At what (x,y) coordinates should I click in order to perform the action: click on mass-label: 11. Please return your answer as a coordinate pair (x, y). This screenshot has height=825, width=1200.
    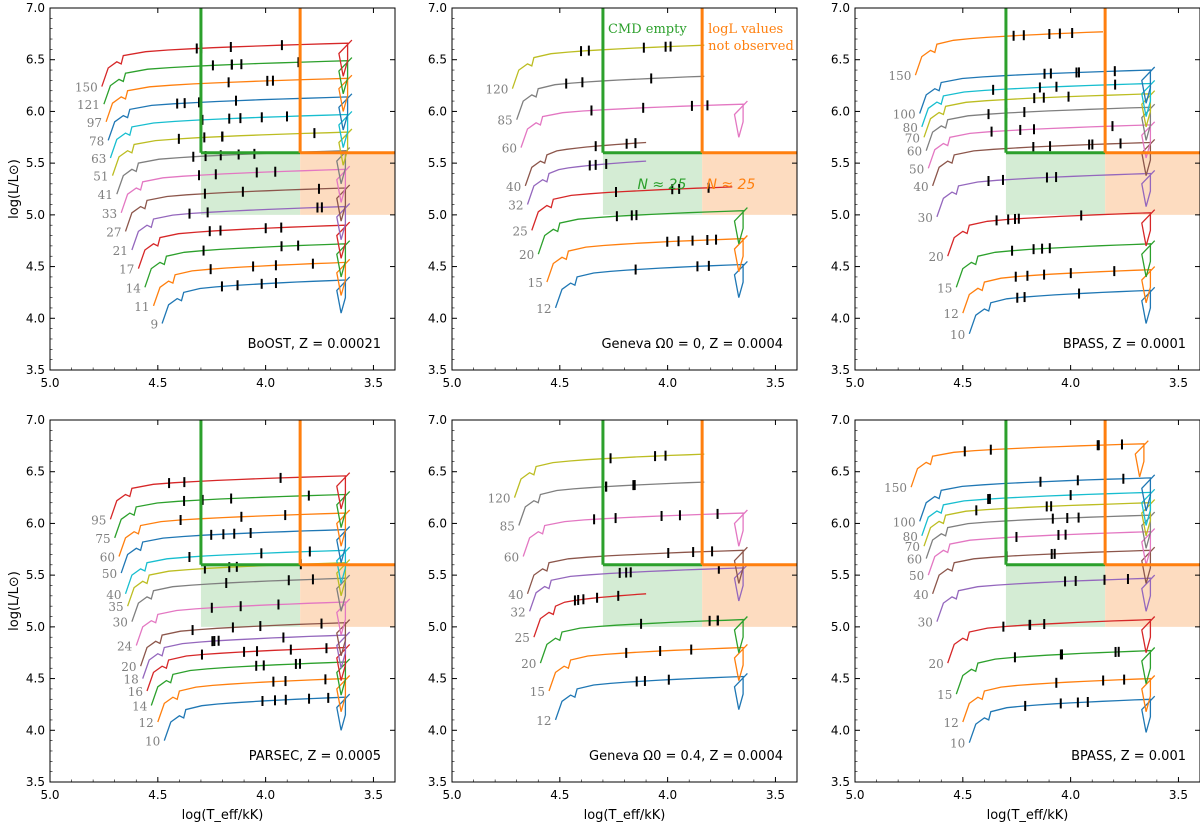
    Looking at the image, I should click on (141, 307).